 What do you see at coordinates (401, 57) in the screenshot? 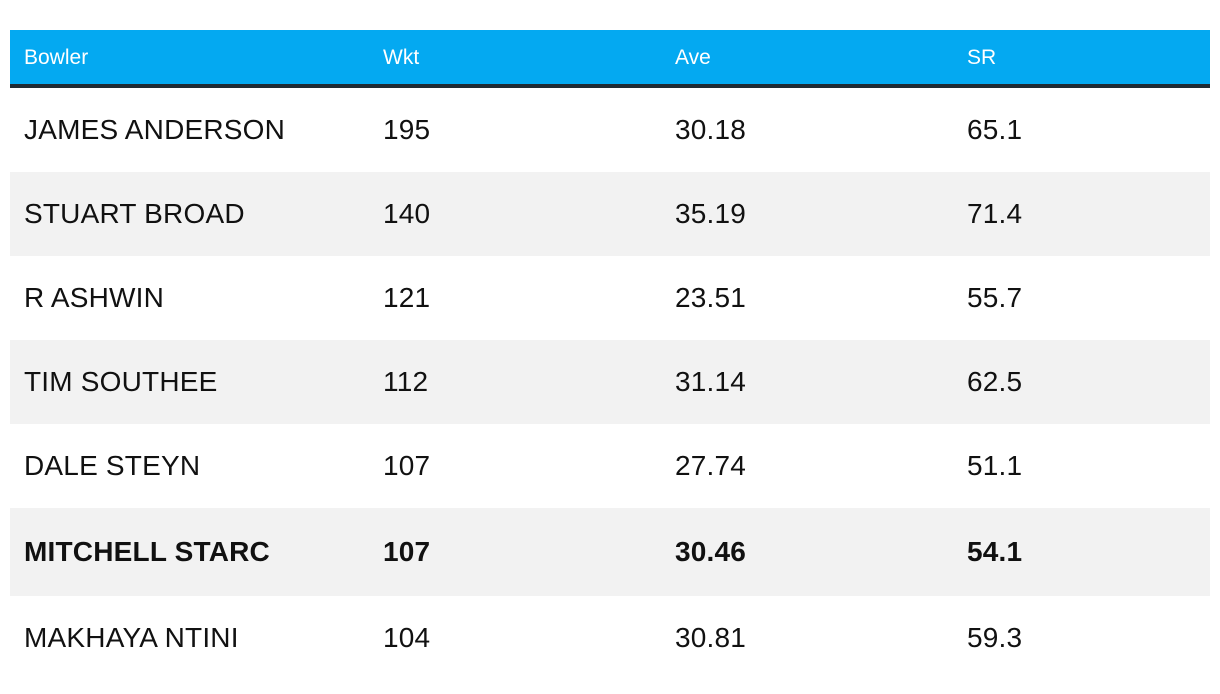
I see `header-wkt: Wkt` at bounding box center [401, 57].